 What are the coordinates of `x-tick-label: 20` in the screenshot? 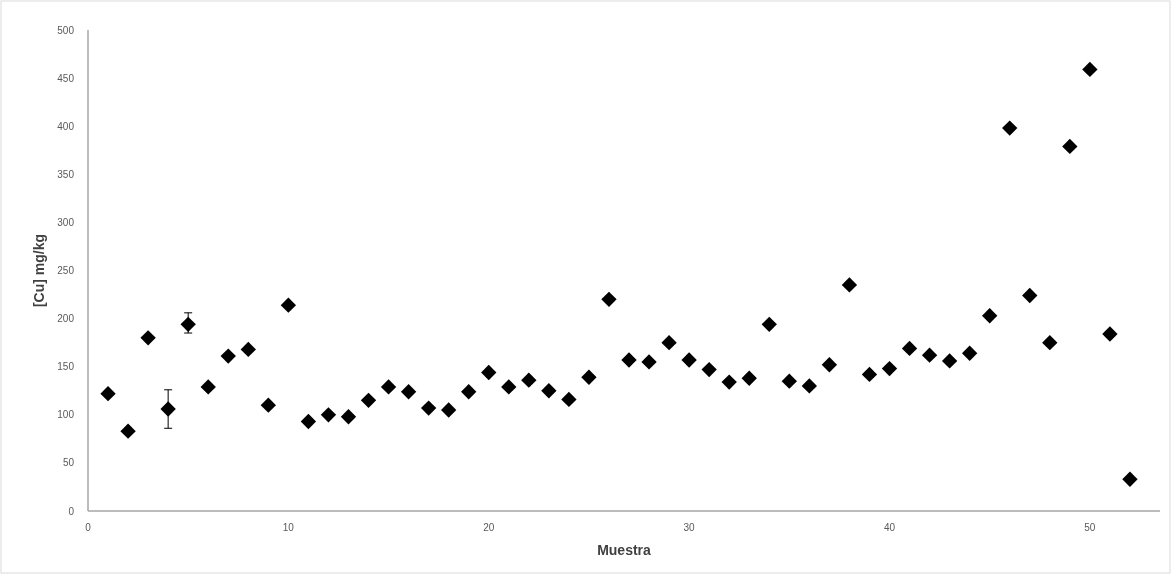 It's located at (489, 527).